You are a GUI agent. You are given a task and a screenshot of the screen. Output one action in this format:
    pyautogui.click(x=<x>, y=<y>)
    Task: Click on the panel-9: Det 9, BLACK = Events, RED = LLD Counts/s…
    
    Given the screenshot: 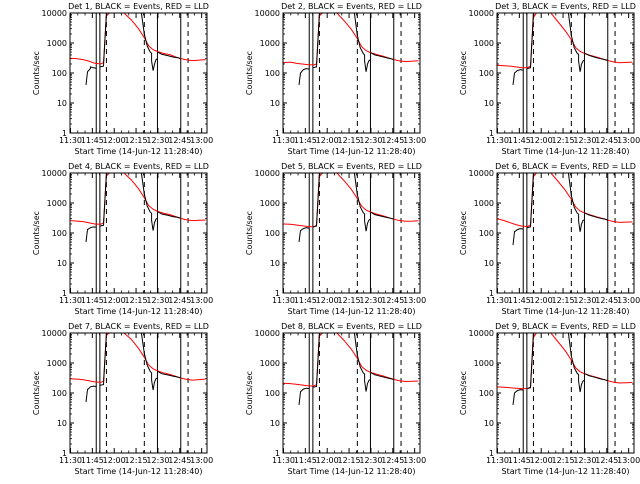 What is the action you would take?
    pyautogui.click(x=549, y=399)
    